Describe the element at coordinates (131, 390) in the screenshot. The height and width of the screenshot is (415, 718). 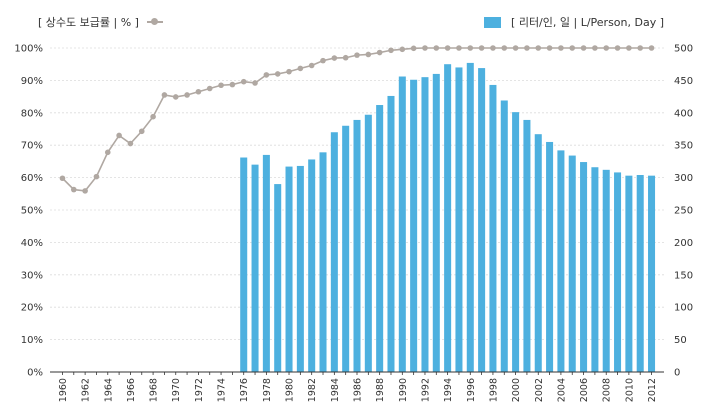
I see `x-tick-label: 1966` at that location.